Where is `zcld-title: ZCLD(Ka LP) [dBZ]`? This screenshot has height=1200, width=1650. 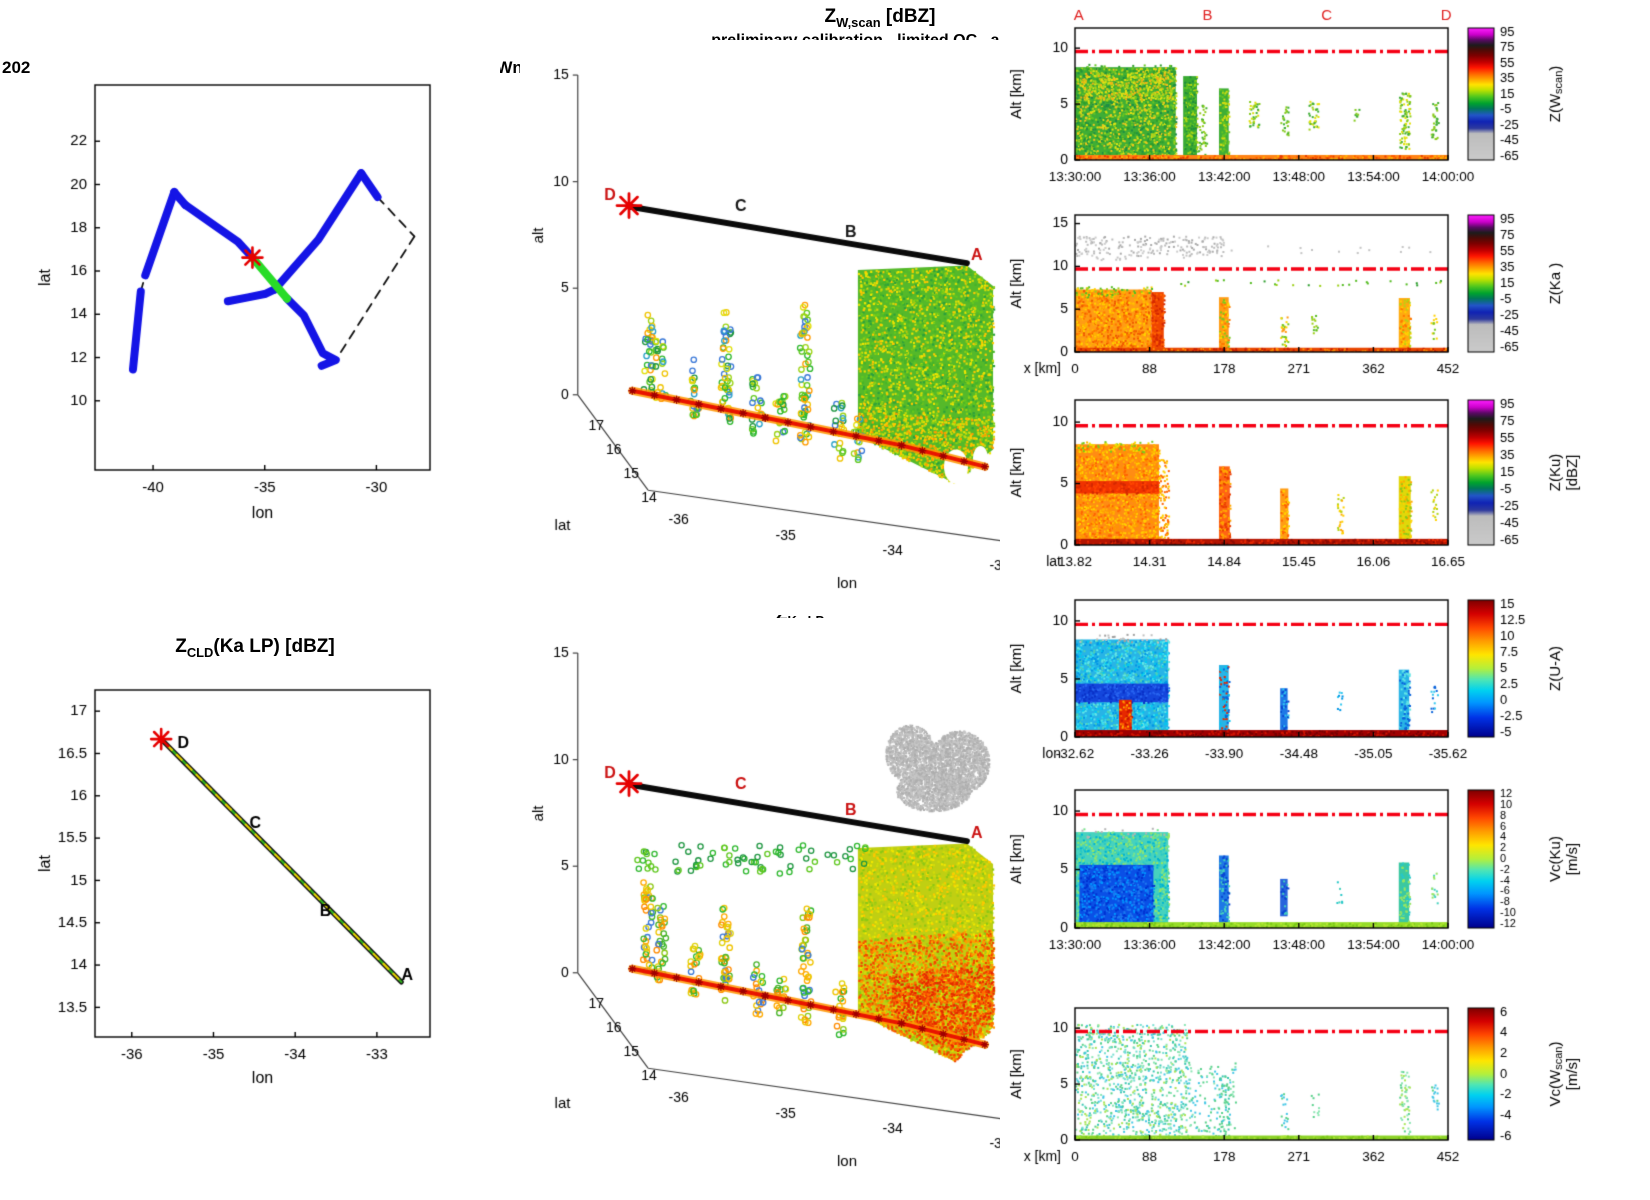 zcld-title: ZCLD(Ka LP) [dBZ] is located at coordinates (255, 648).